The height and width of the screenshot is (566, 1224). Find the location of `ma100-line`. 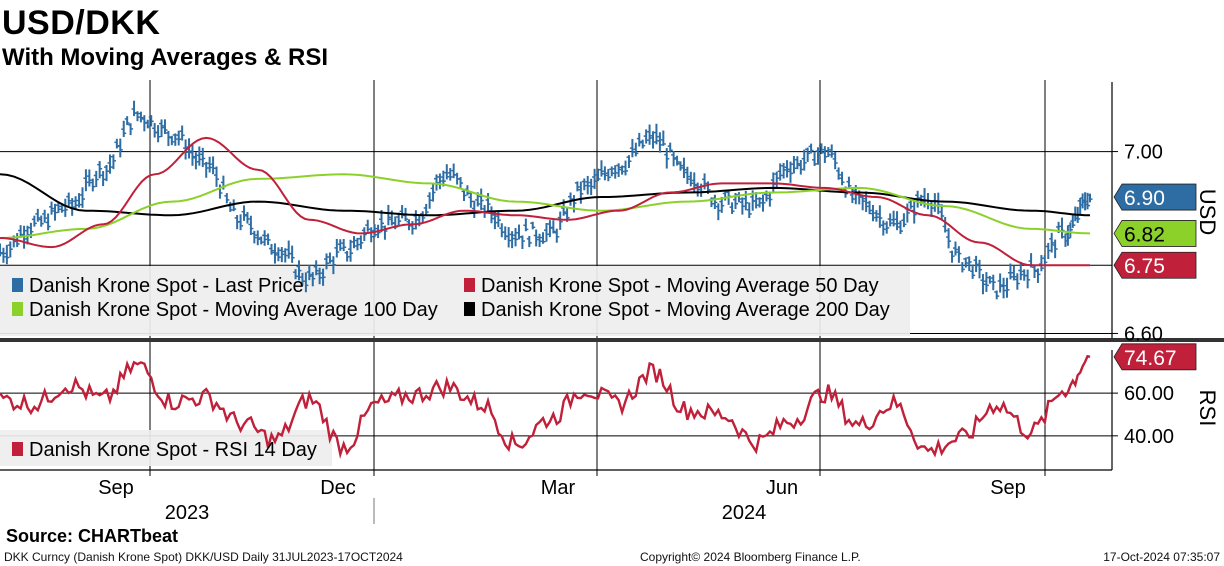

ma100-line is located at coordinates (545, 206).